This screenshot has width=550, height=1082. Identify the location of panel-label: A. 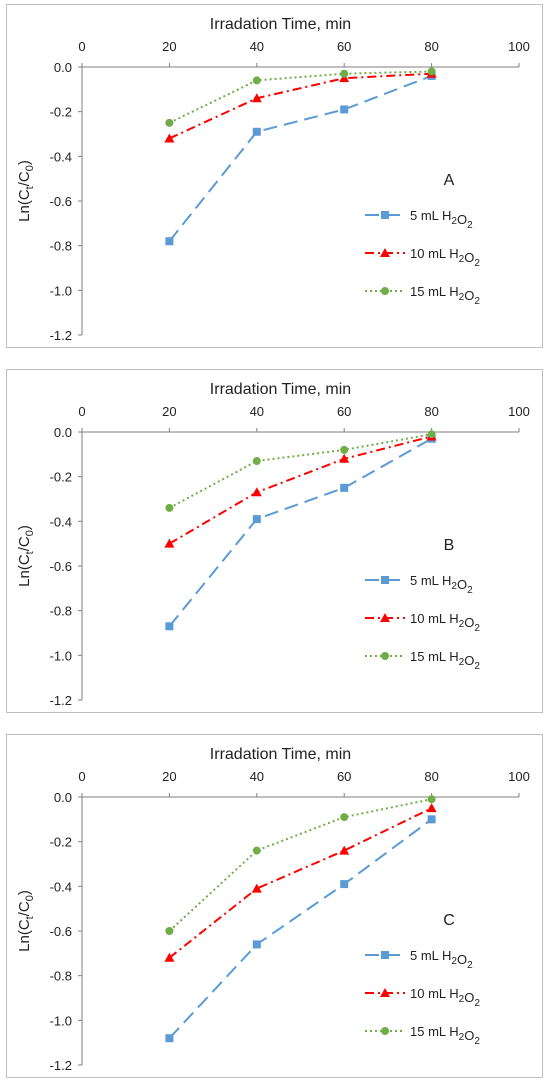
(449, 180).